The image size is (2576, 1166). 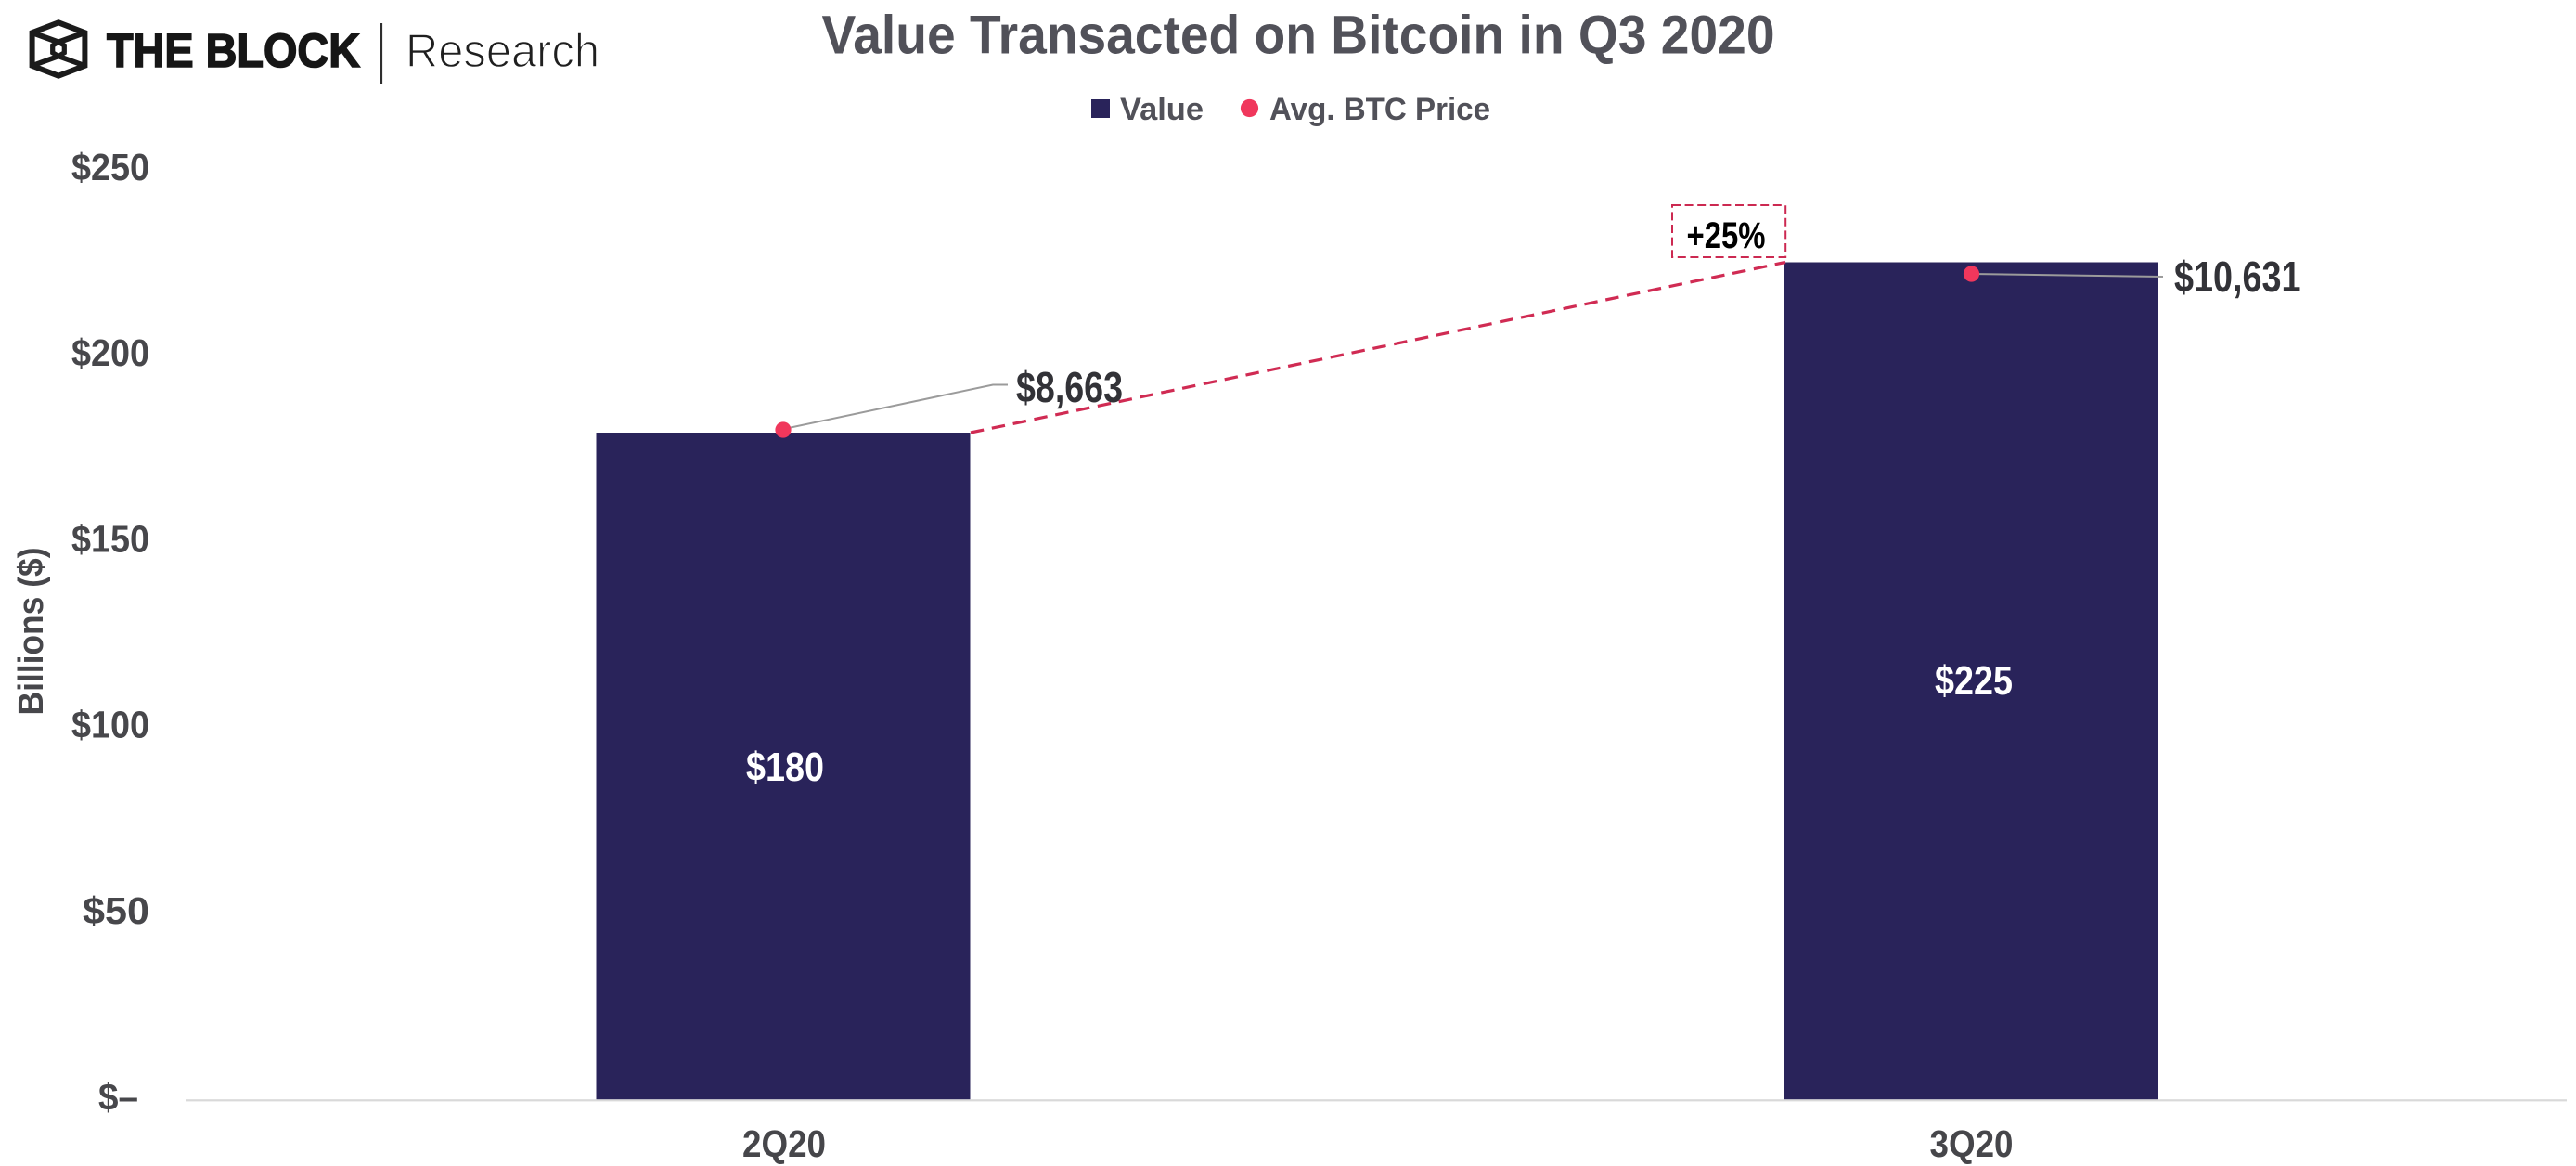 What do you see at coordinates (110, 167) in the screenshot?
I see `svg-text: $250` at bounding box center [110, 167].